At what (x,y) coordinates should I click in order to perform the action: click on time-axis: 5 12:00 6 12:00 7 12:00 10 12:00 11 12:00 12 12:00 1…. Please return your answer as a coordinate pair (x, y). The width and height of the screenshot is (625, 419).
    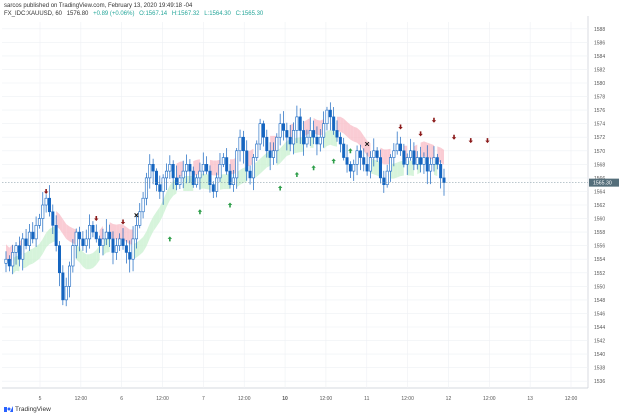
    Looking at the image, I should click on (308, 399).